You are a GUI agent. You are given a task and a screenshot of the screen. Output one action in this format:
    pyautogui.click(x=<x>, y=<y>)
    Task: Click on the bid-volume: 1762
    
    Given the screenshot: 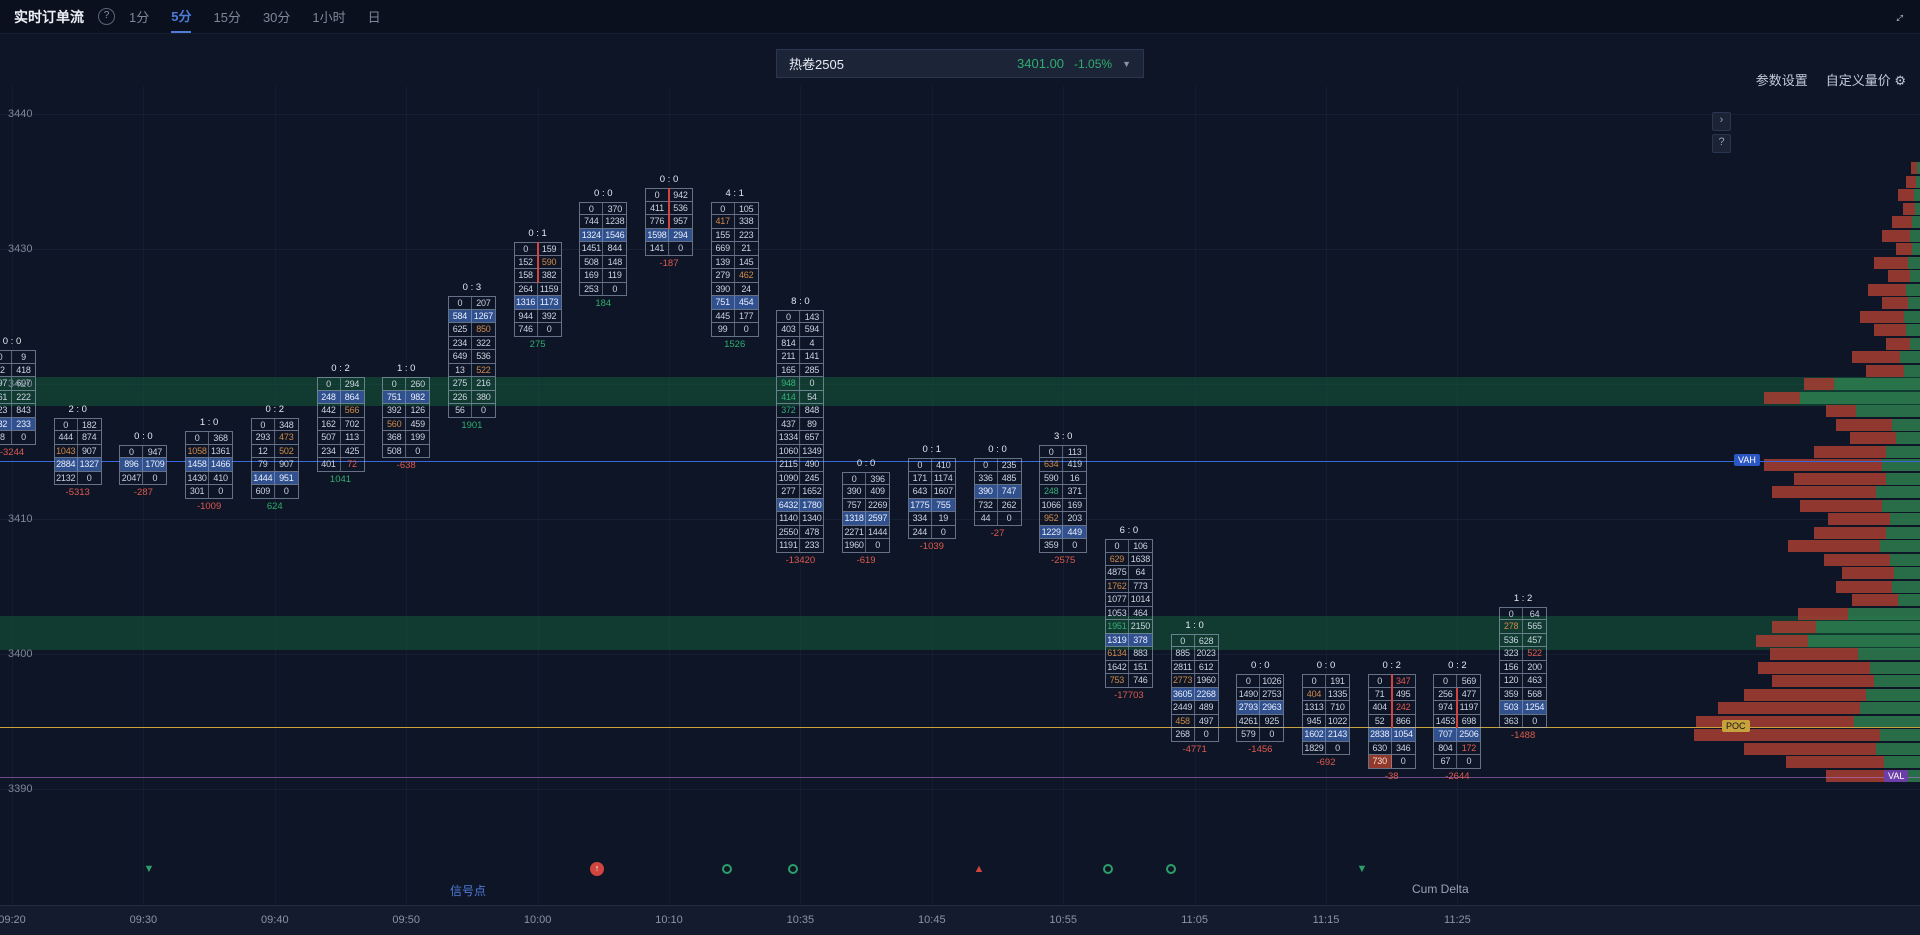 What is the action you would take?
    pyautogui.click(x=1117, y=586)
    